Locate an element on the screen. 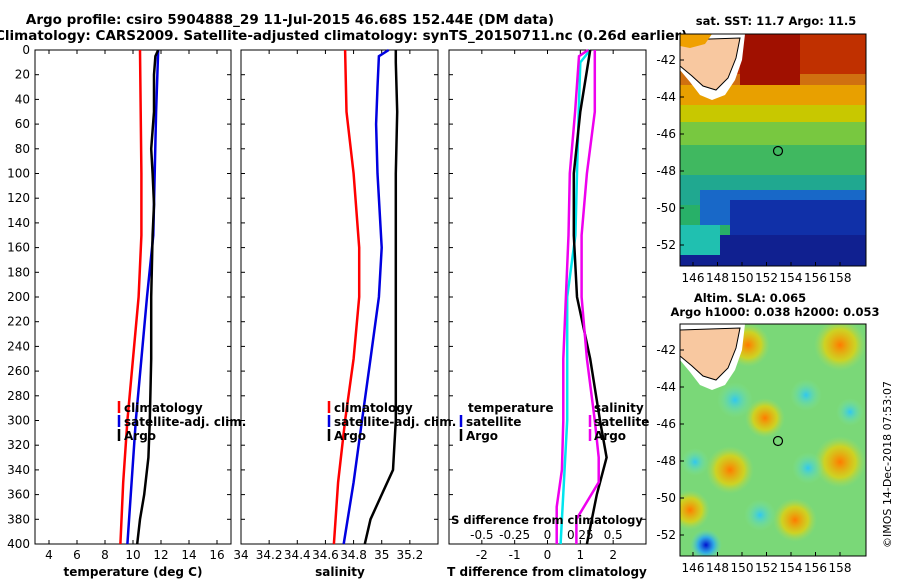  x-tick-label: 34 is located at coordinates (240, 555).